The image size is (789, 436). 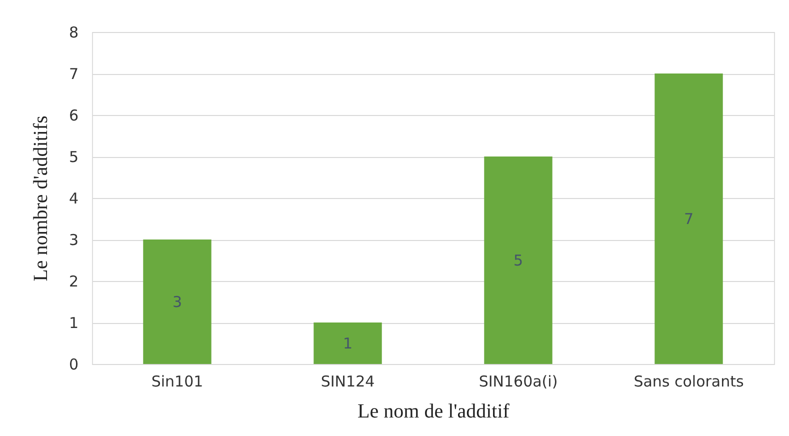 I want to click on y-axis-title: Le nombre d'additifs, so click(x=41, y=198).